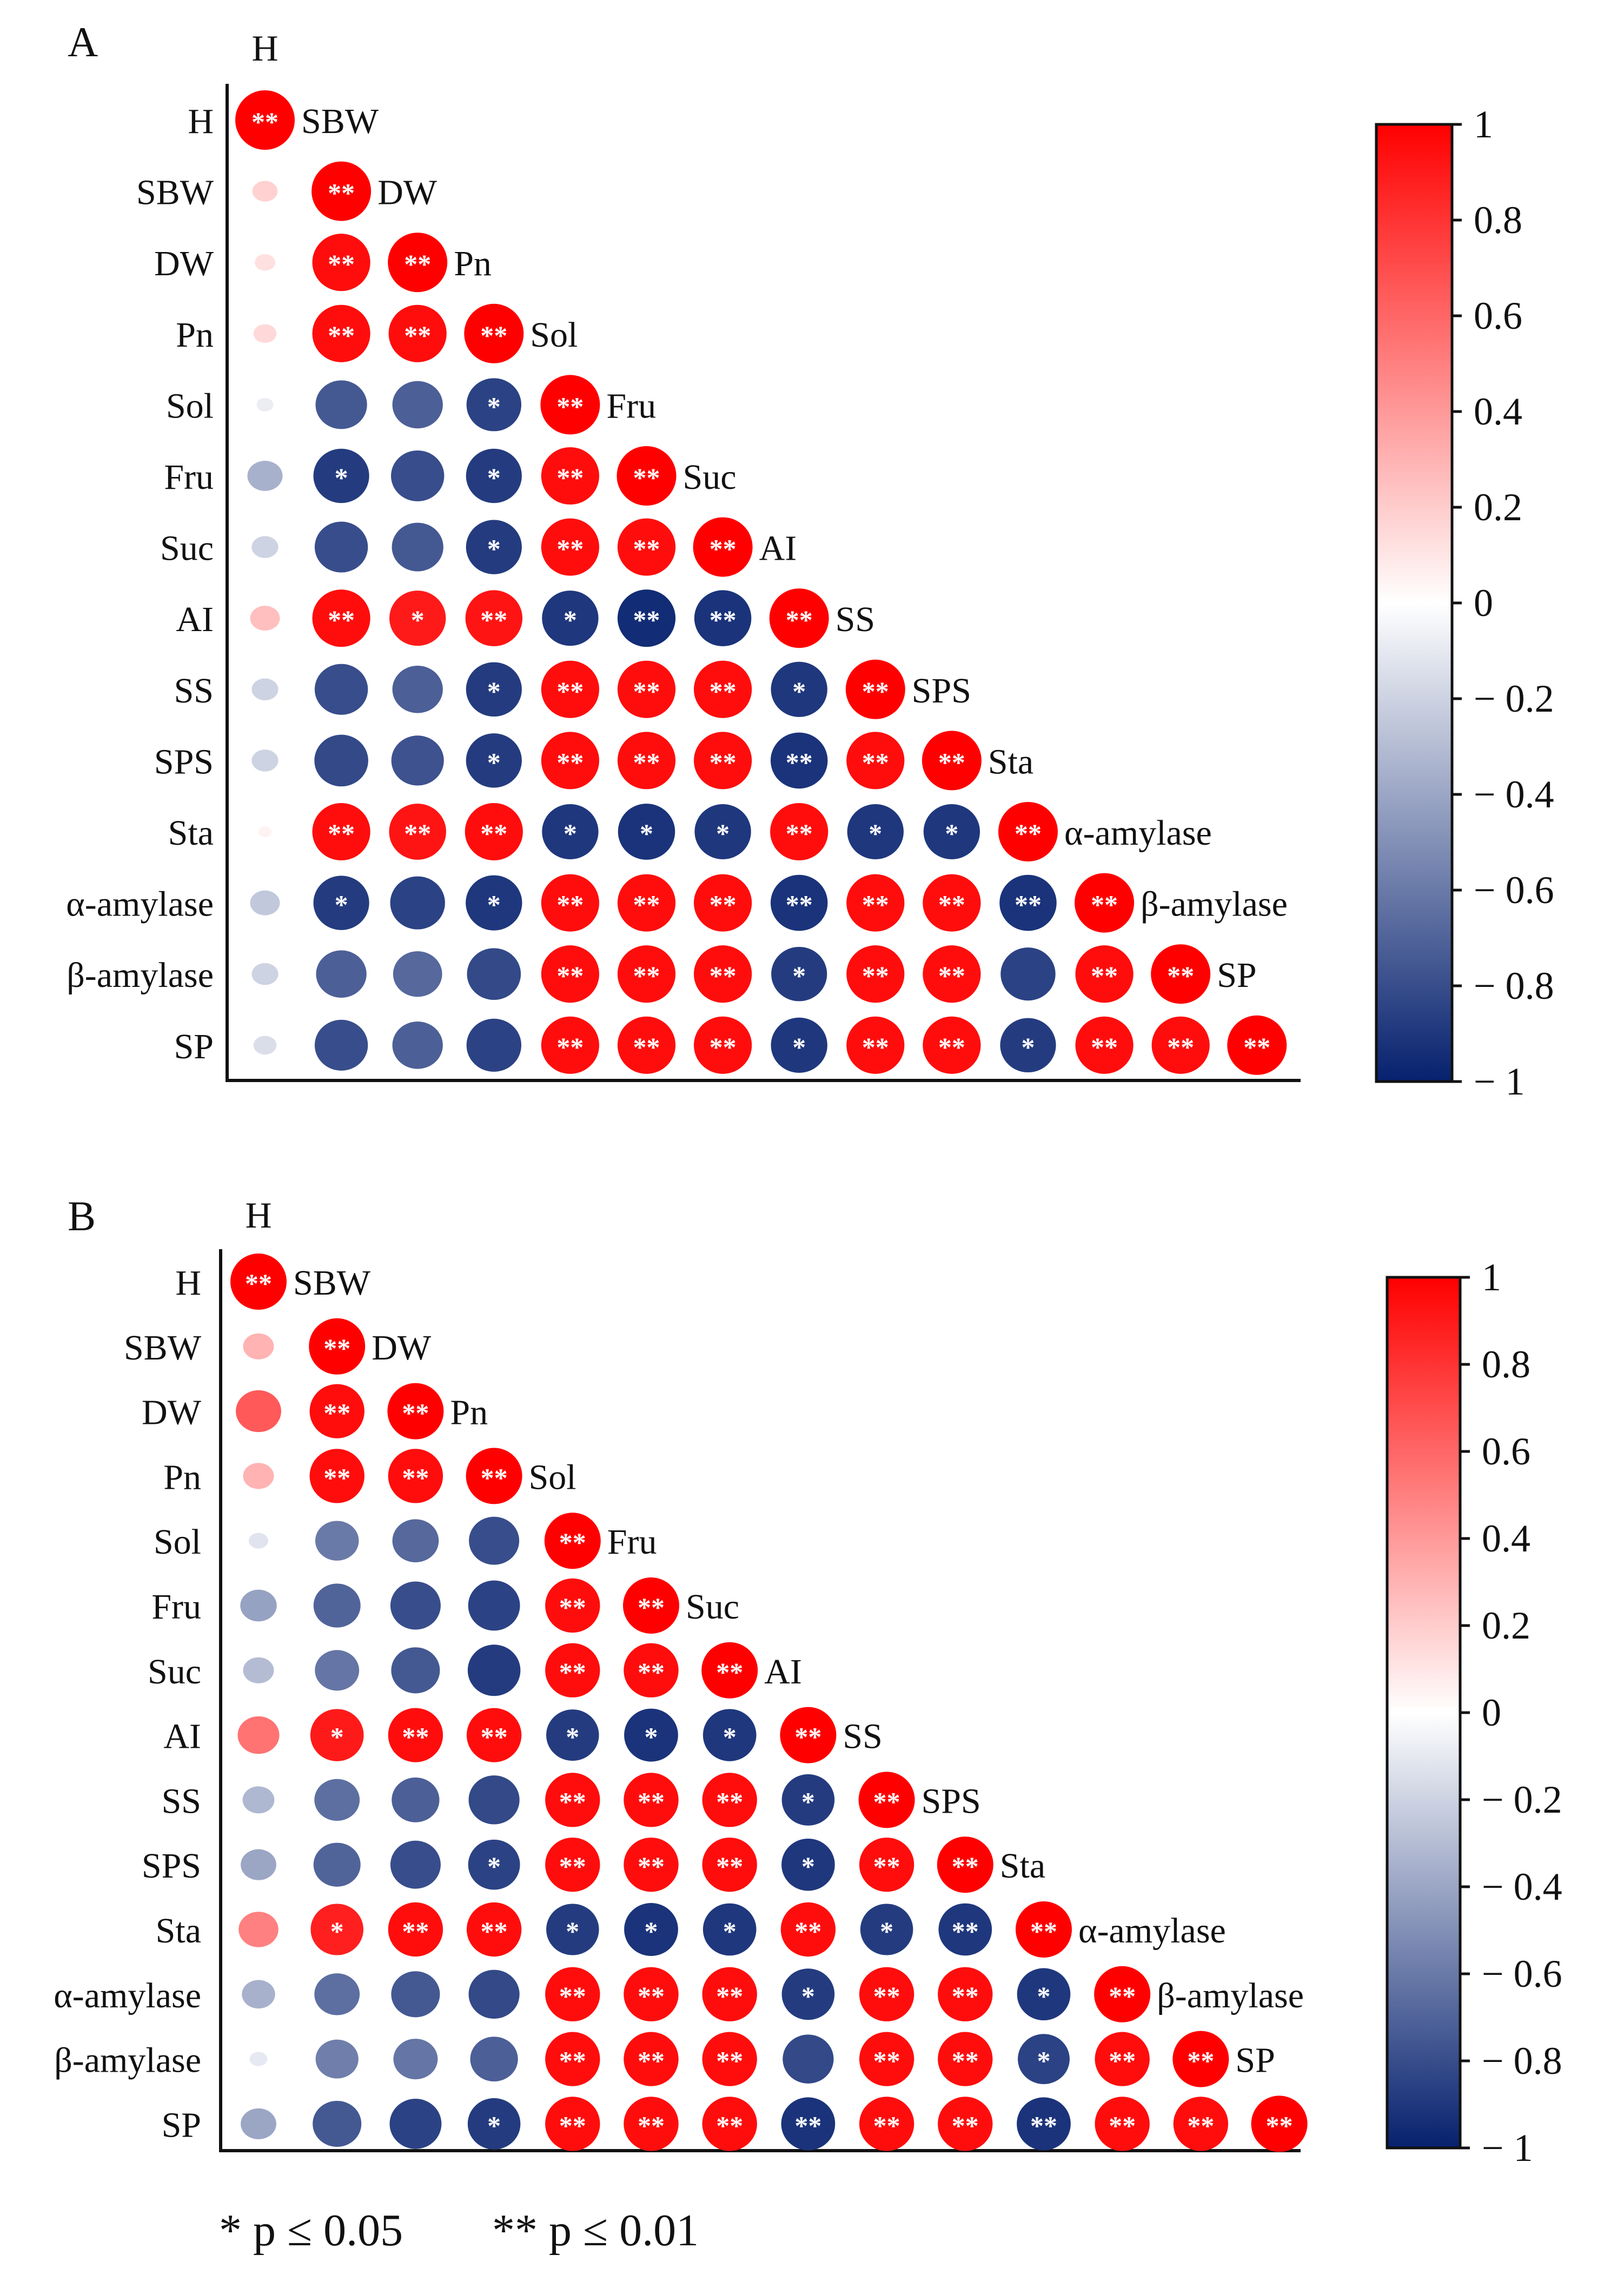 This screenshot has width=1624, height=2288. Describe the element at coordinates (1499, 1081) in the screenshot. I see `colorbar-tick-label: − 1` at that location.